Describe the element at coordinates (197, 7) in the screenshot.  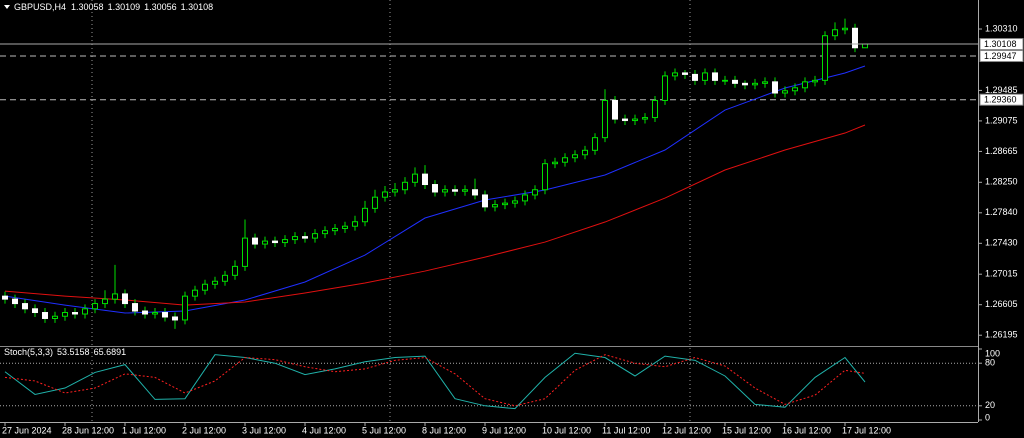
I see `close-value: 1.30108` at that location.